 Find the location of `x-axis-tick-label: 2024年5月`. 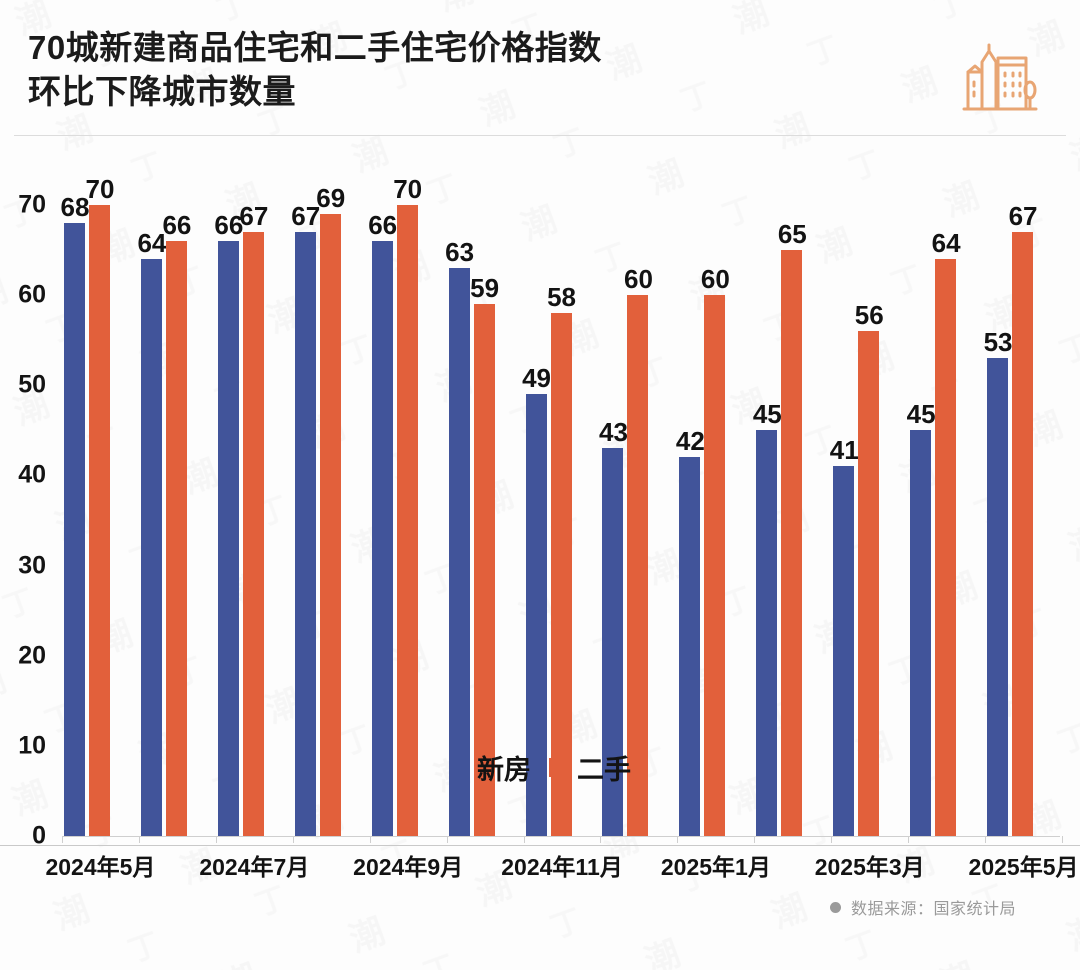

x-axis-tick-label: 2024年5月 is located at coordinates (100, 867).